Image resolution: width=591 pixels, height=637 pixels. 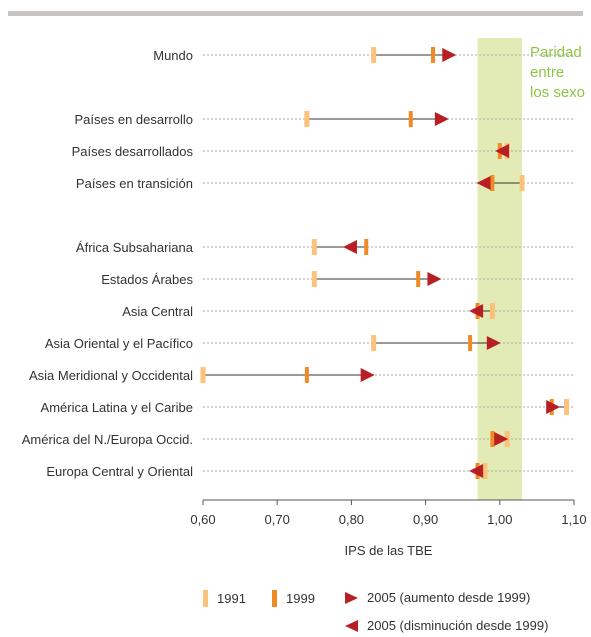 I want to click on legend-item-1999: 1999, so click(x=293, y=598).